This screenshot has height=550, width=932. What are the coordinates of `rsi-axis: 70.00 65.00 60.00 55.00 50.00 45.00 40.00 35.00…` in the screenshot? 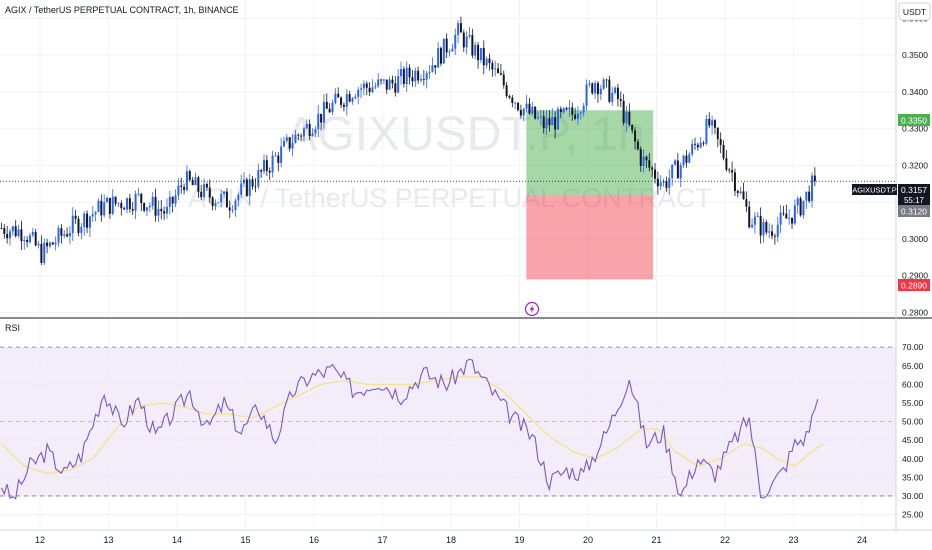 It's located at (913, 430).